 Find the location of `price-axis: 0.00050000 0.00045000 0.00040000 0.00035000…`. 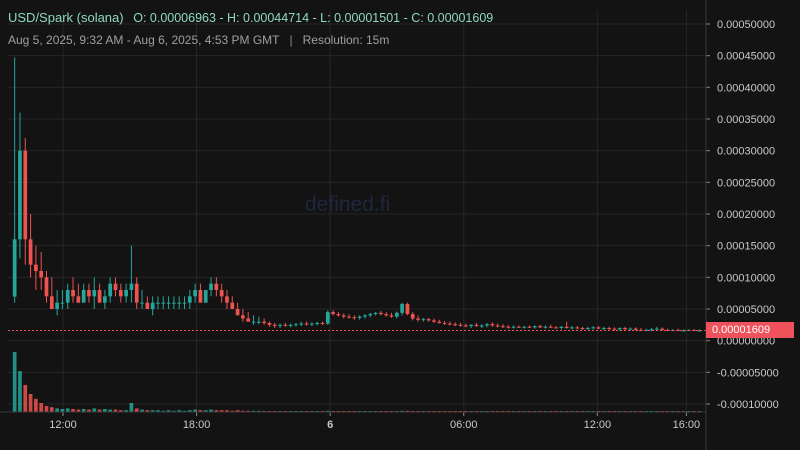

price-axis: 0.00050000 0.00045000 0.00040000 0.00035000… is located at coordinates (742, 225).